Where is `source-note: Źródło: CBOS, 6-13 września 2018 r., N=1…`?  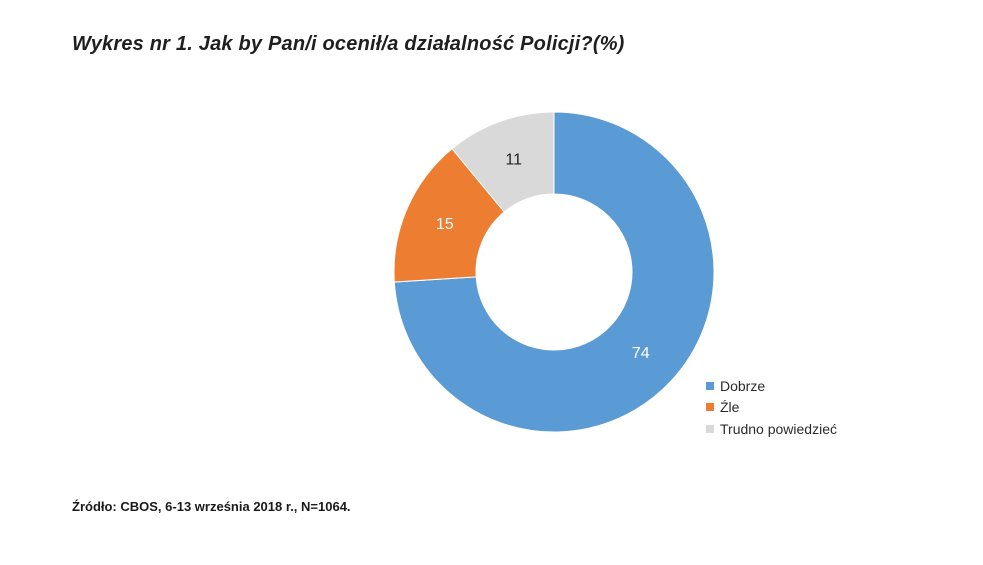
source-note: Źródło: CBOS, 6-13 września 2018 r., N=1… is located at coordinates (211, 506).